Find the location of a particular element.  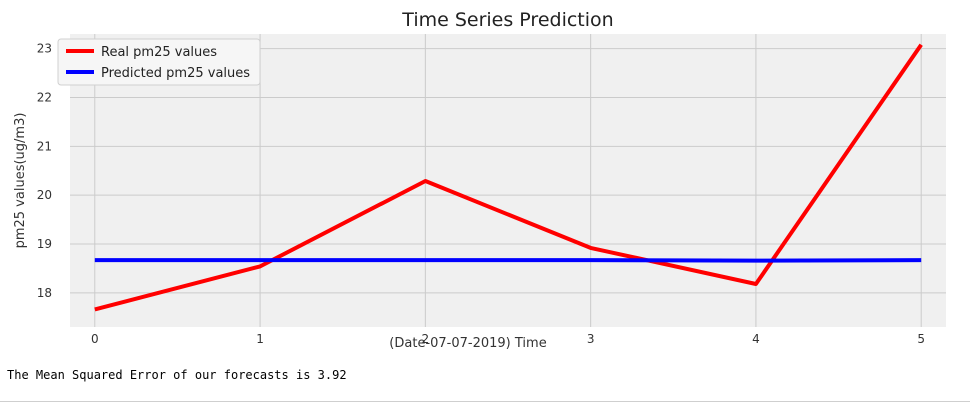

x-axis-label: (Date-07-07-2019) Time is located at coordinates (467, 343).